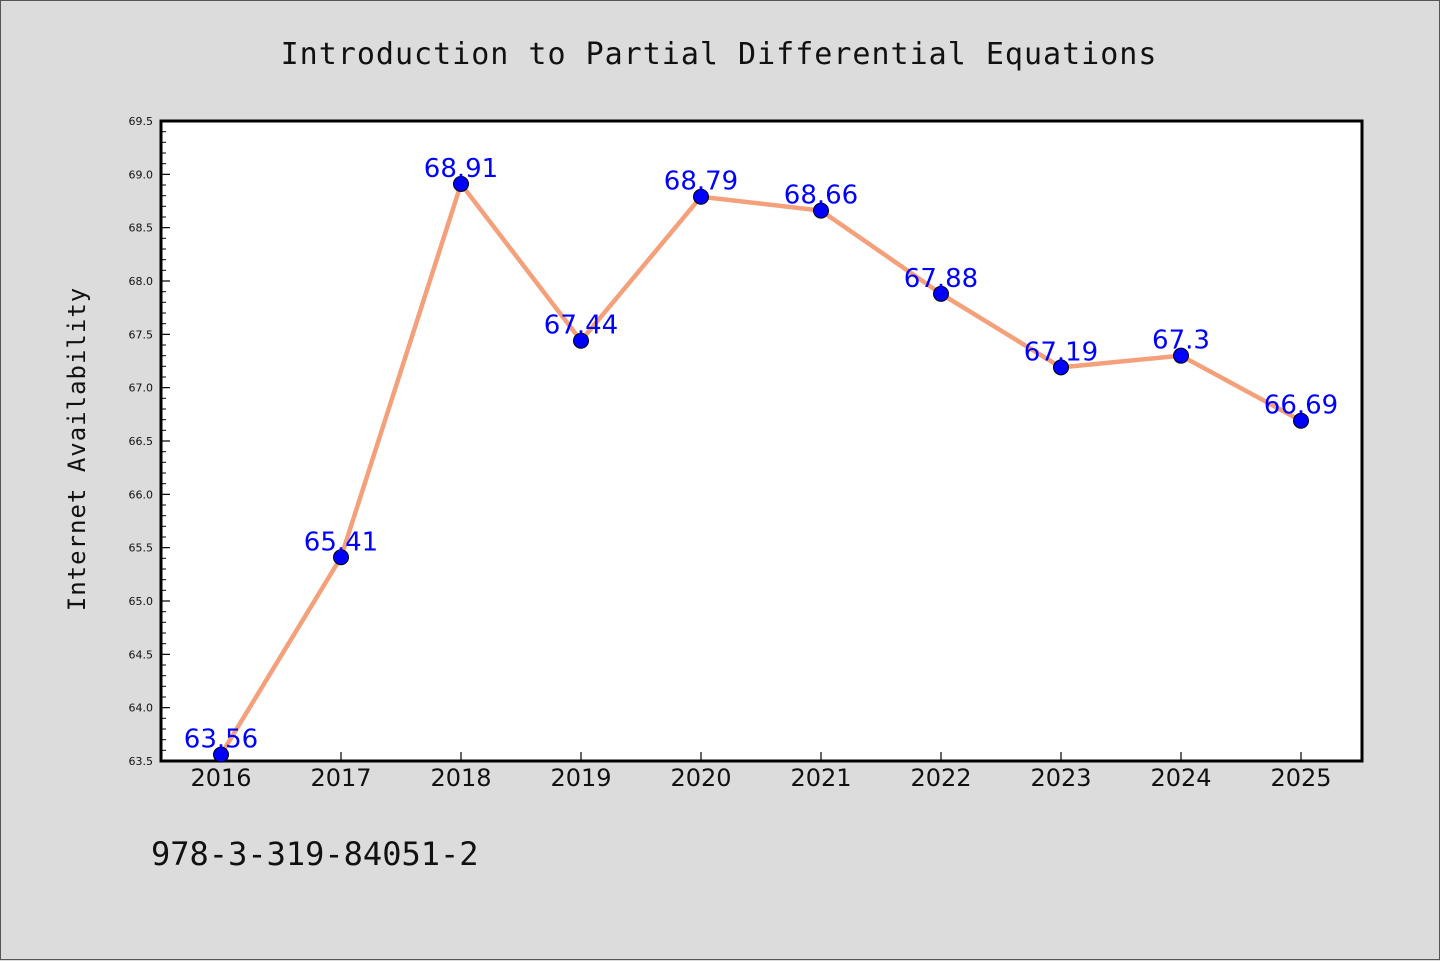  I want to click on data-label: 68.91, so click(461, 169).